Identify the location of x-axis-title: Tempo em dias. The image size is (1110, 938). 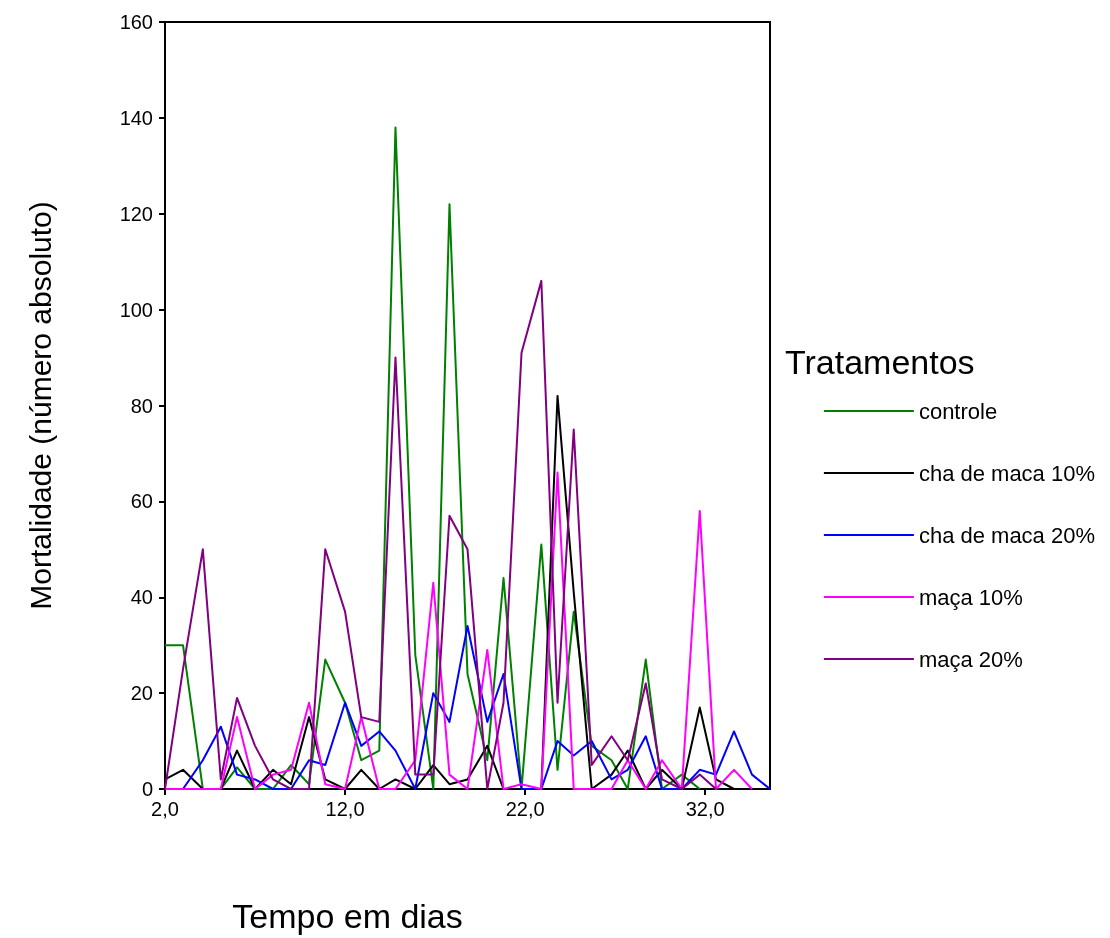
(347, 916).